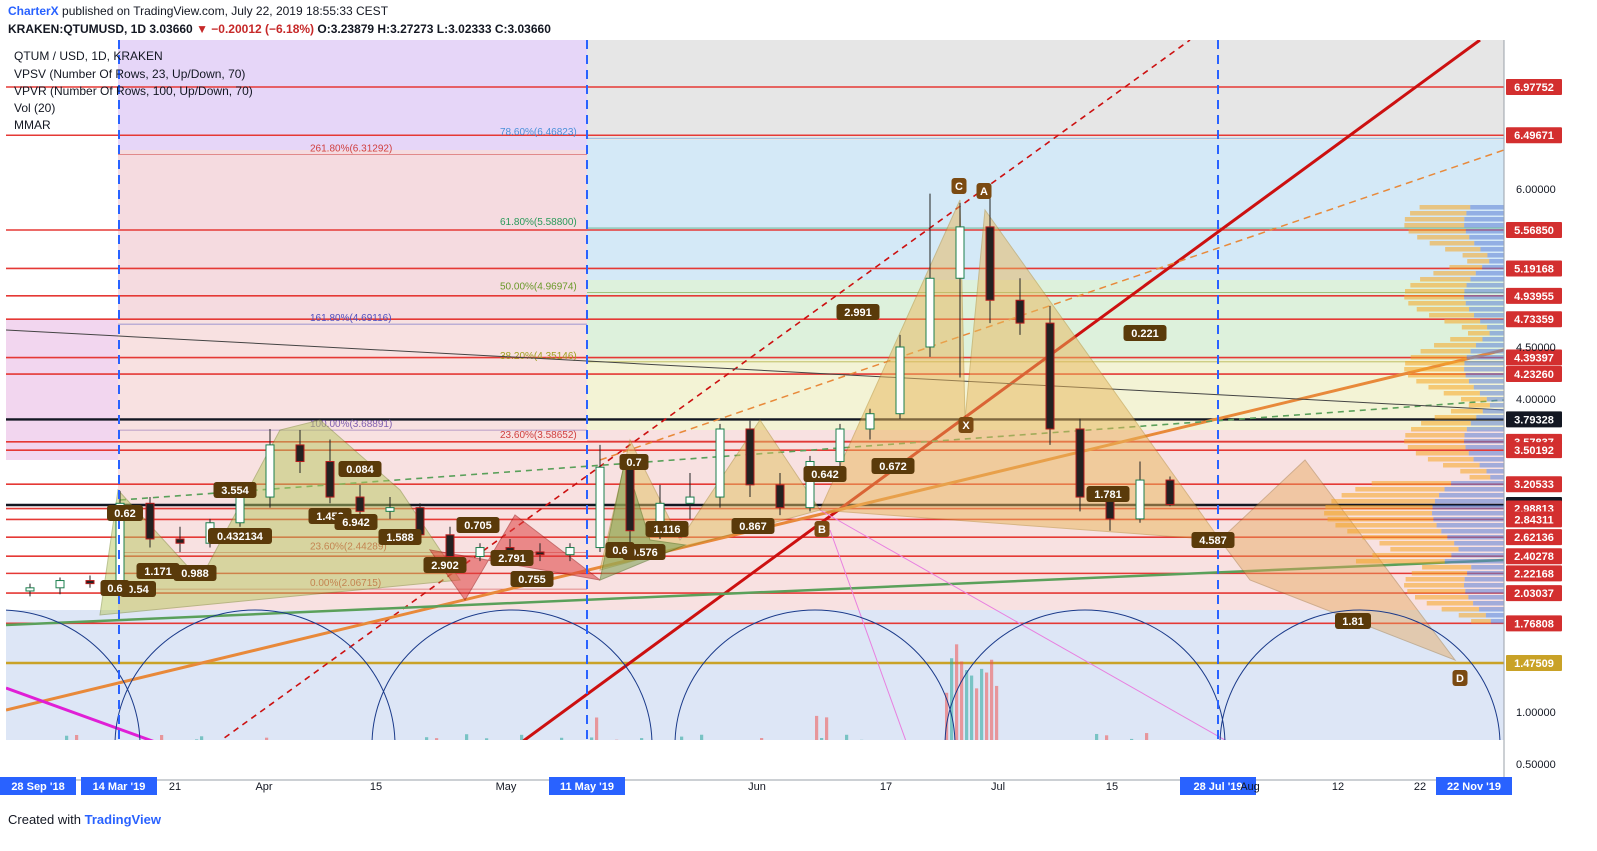 The width and height of the screenshot is (1597, 851). What do you see at coordinates (44, 819) in the screenshot?
I see `created-with-label: Created with` at bounding box center [44, 819].